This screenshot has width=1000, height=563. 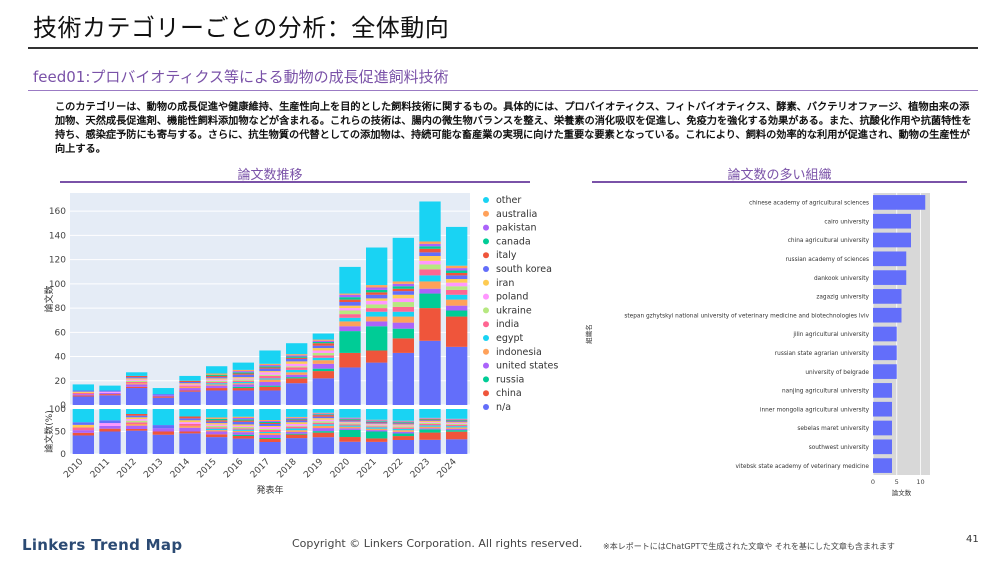 What do you see at coordinates (809, 204) in the screenshot?
I see `org-label: chinese academy of agricultural sciences` at bounding box center [809, 204].